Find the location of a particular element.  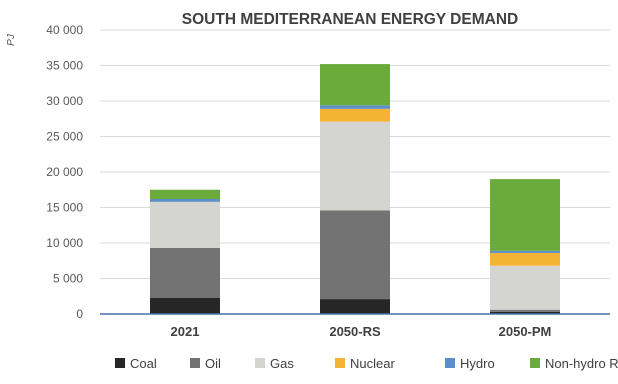

y-tick-label: 20 000 is located at coordinates (64, 172).